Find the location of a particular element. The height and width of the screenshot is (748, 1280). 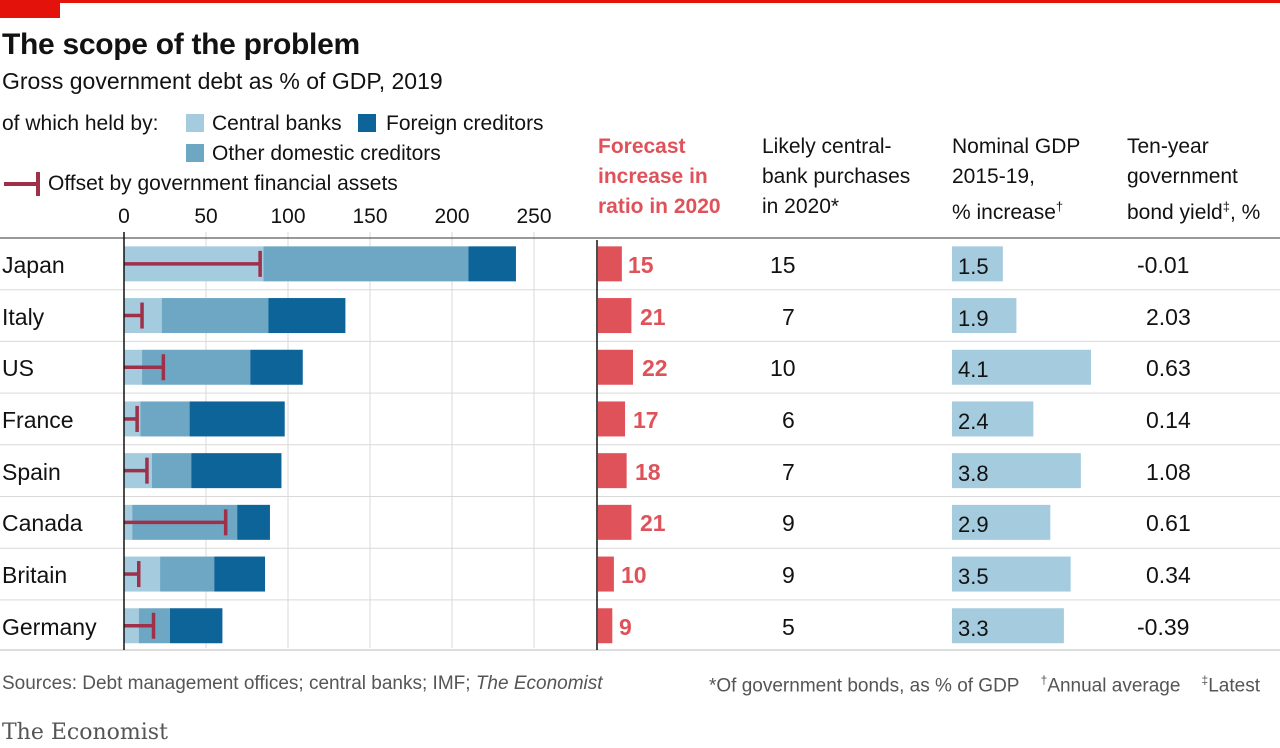

gdp-value: 3.8 is located at coordinates (973, 473).